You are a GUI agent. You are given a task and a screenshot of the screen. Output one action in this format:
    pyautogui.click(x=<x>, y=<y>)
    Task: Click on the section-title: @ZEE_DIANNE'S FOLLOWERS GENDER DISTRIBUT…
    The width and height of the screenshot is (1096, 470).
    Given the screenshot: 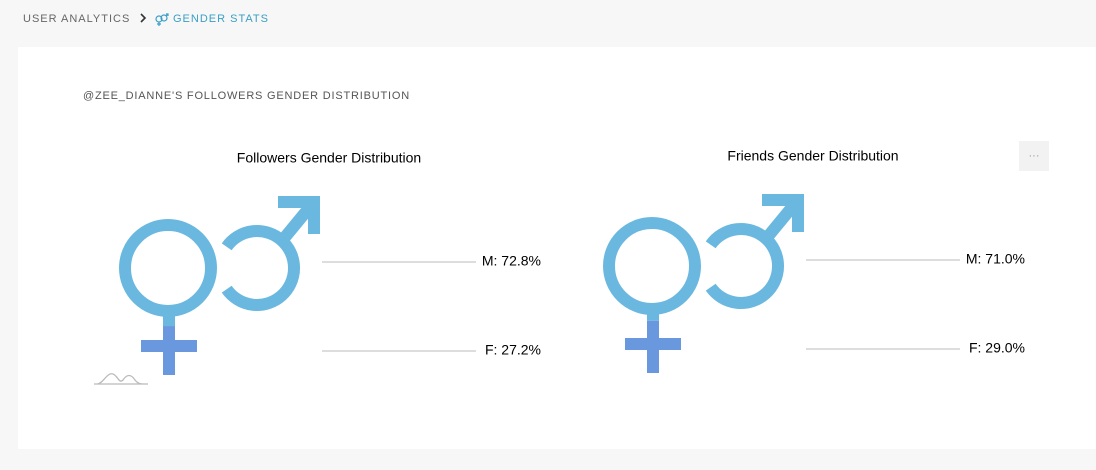 What is the action you would take?
    pyautogui.click(x=246, y=96)
    